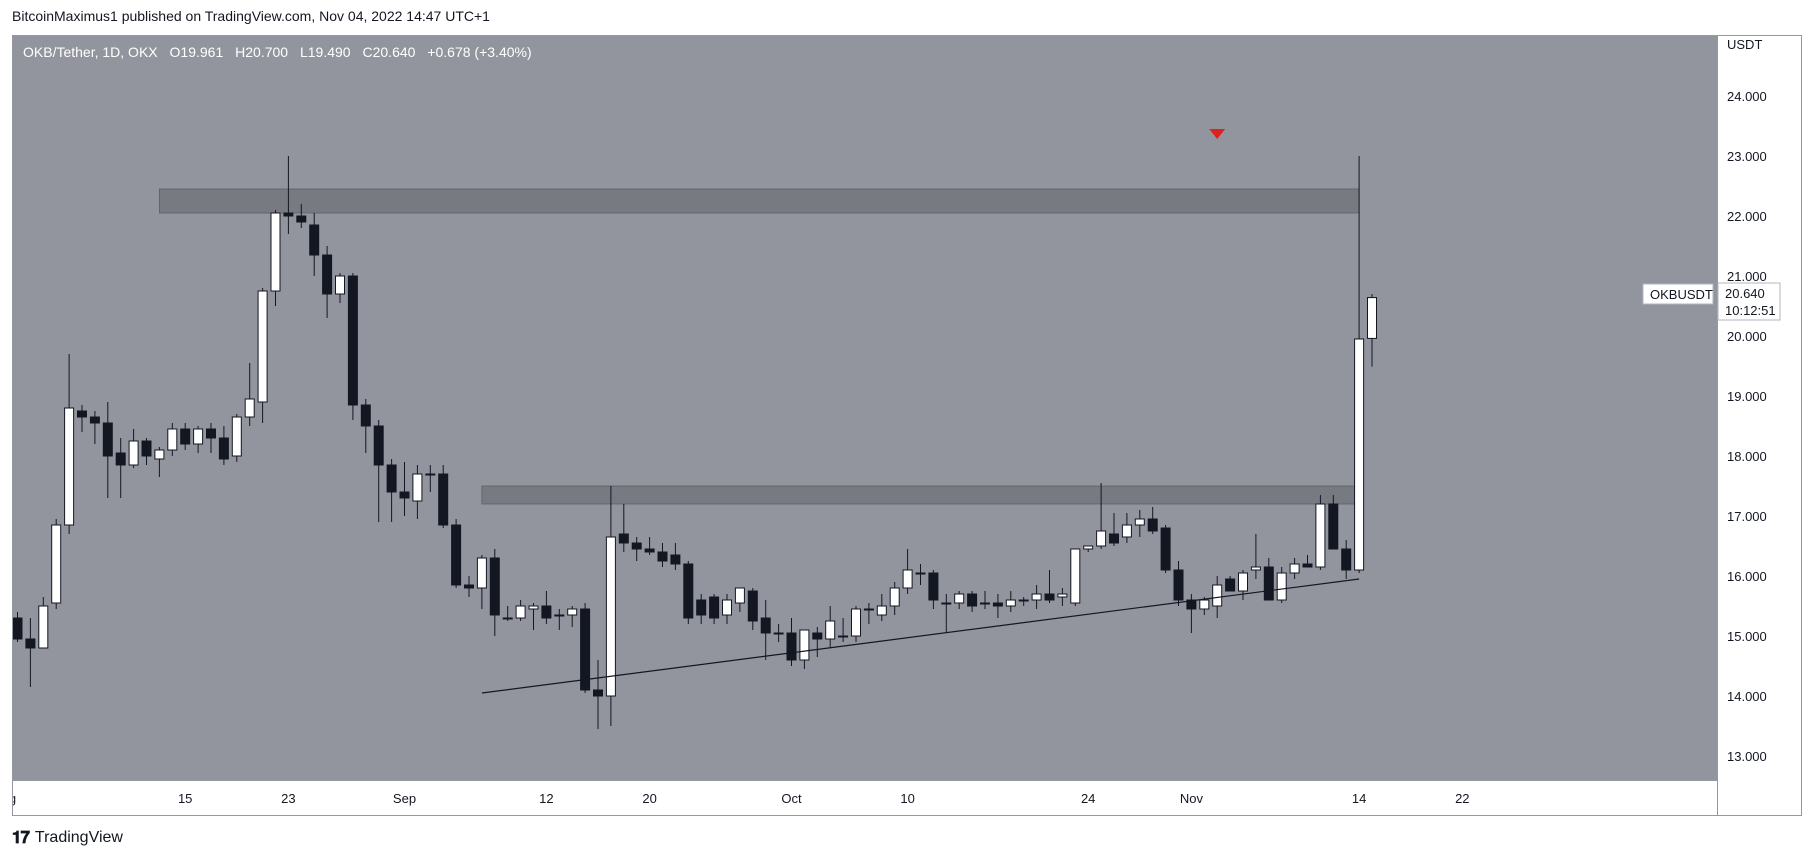 This screenshot has width=1814, height=861. What do you see at coordinates (1759, 425) in the screenshot?
I see `price-axis-background` at bounding box center [1759, 425].